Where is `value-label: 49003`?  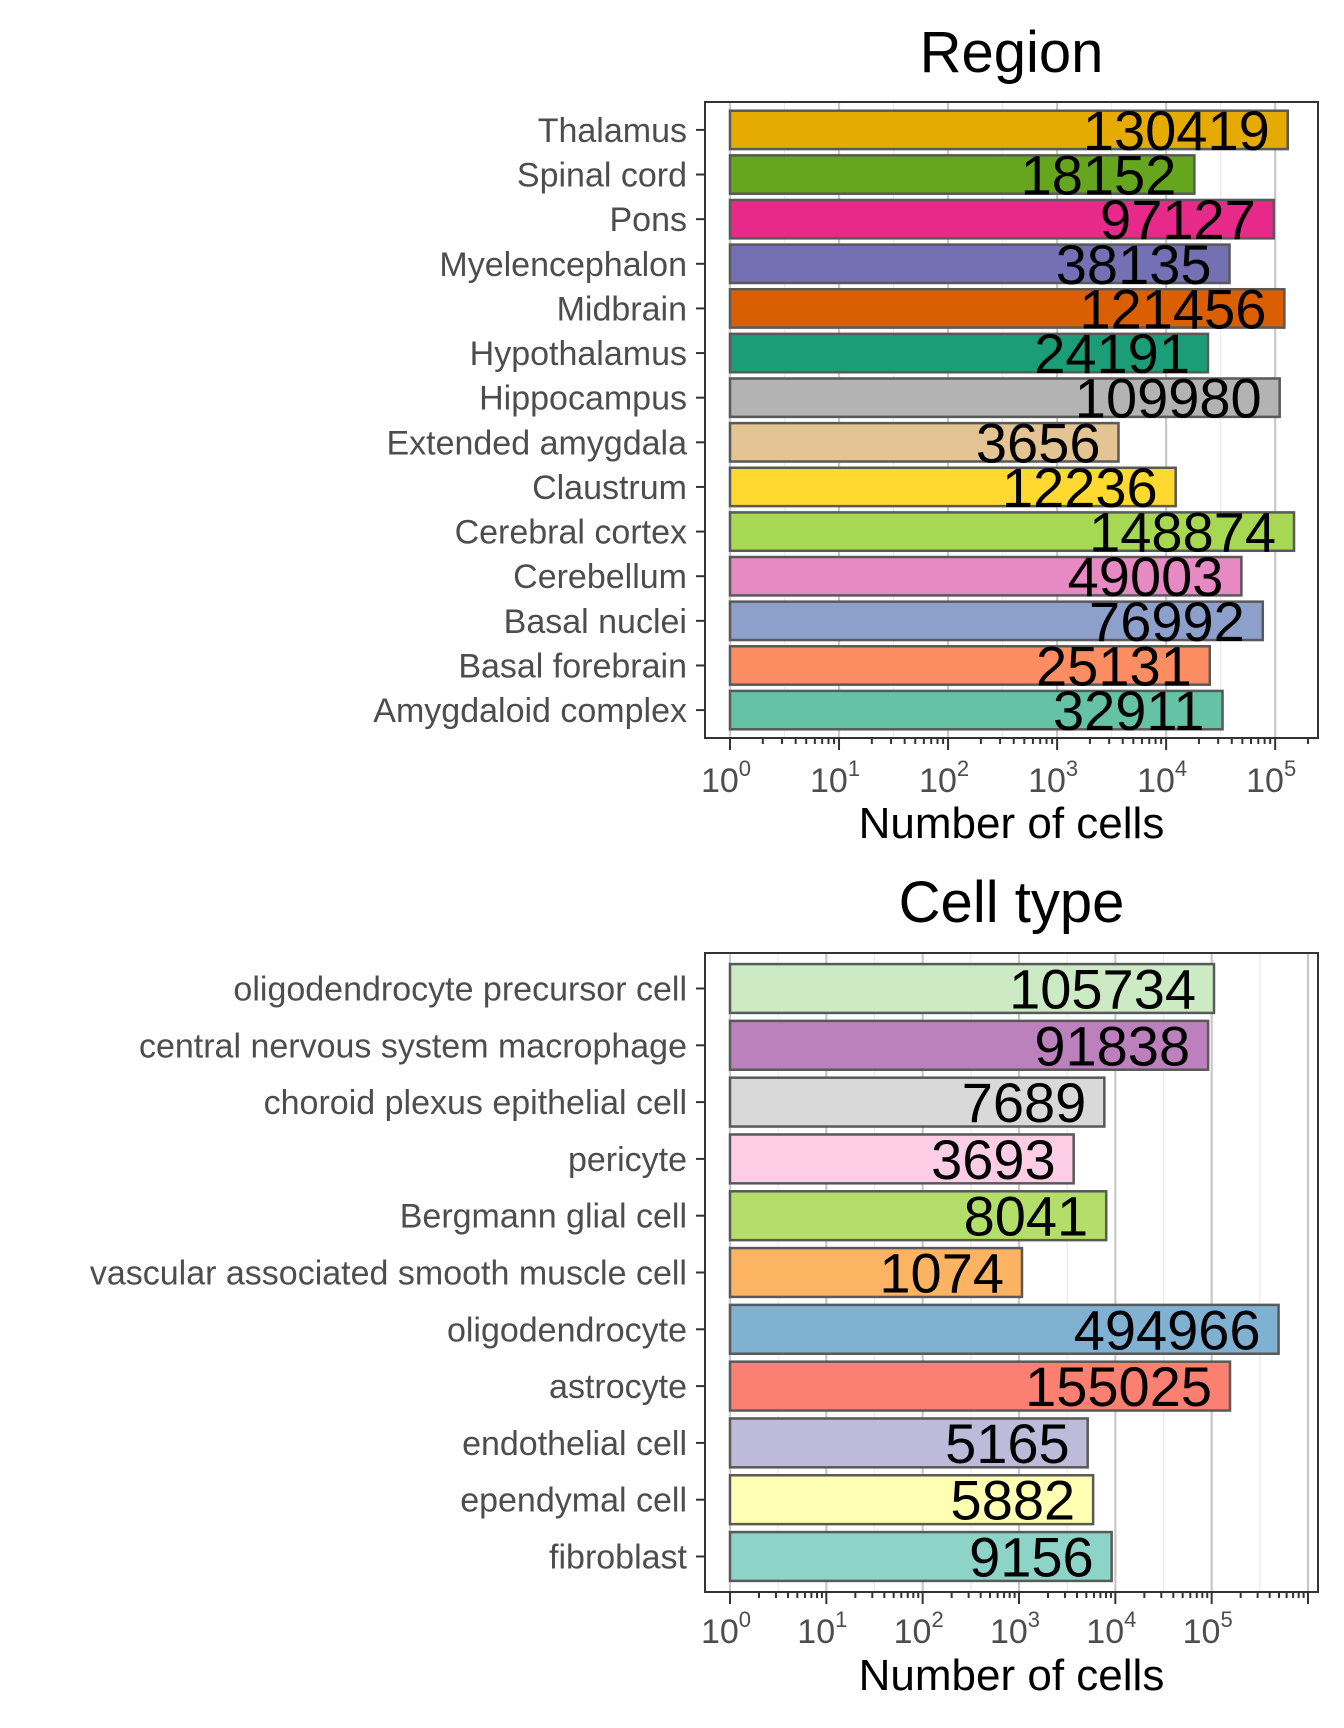 value-label: 49003 is located at coordinates (1146, 576).